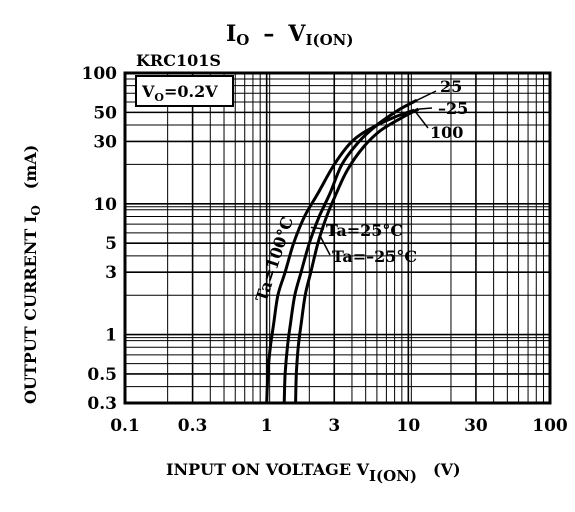 This screenshot has height=512, width=575. I want to click on x-tick-label: 0.3, so click(193, 426).